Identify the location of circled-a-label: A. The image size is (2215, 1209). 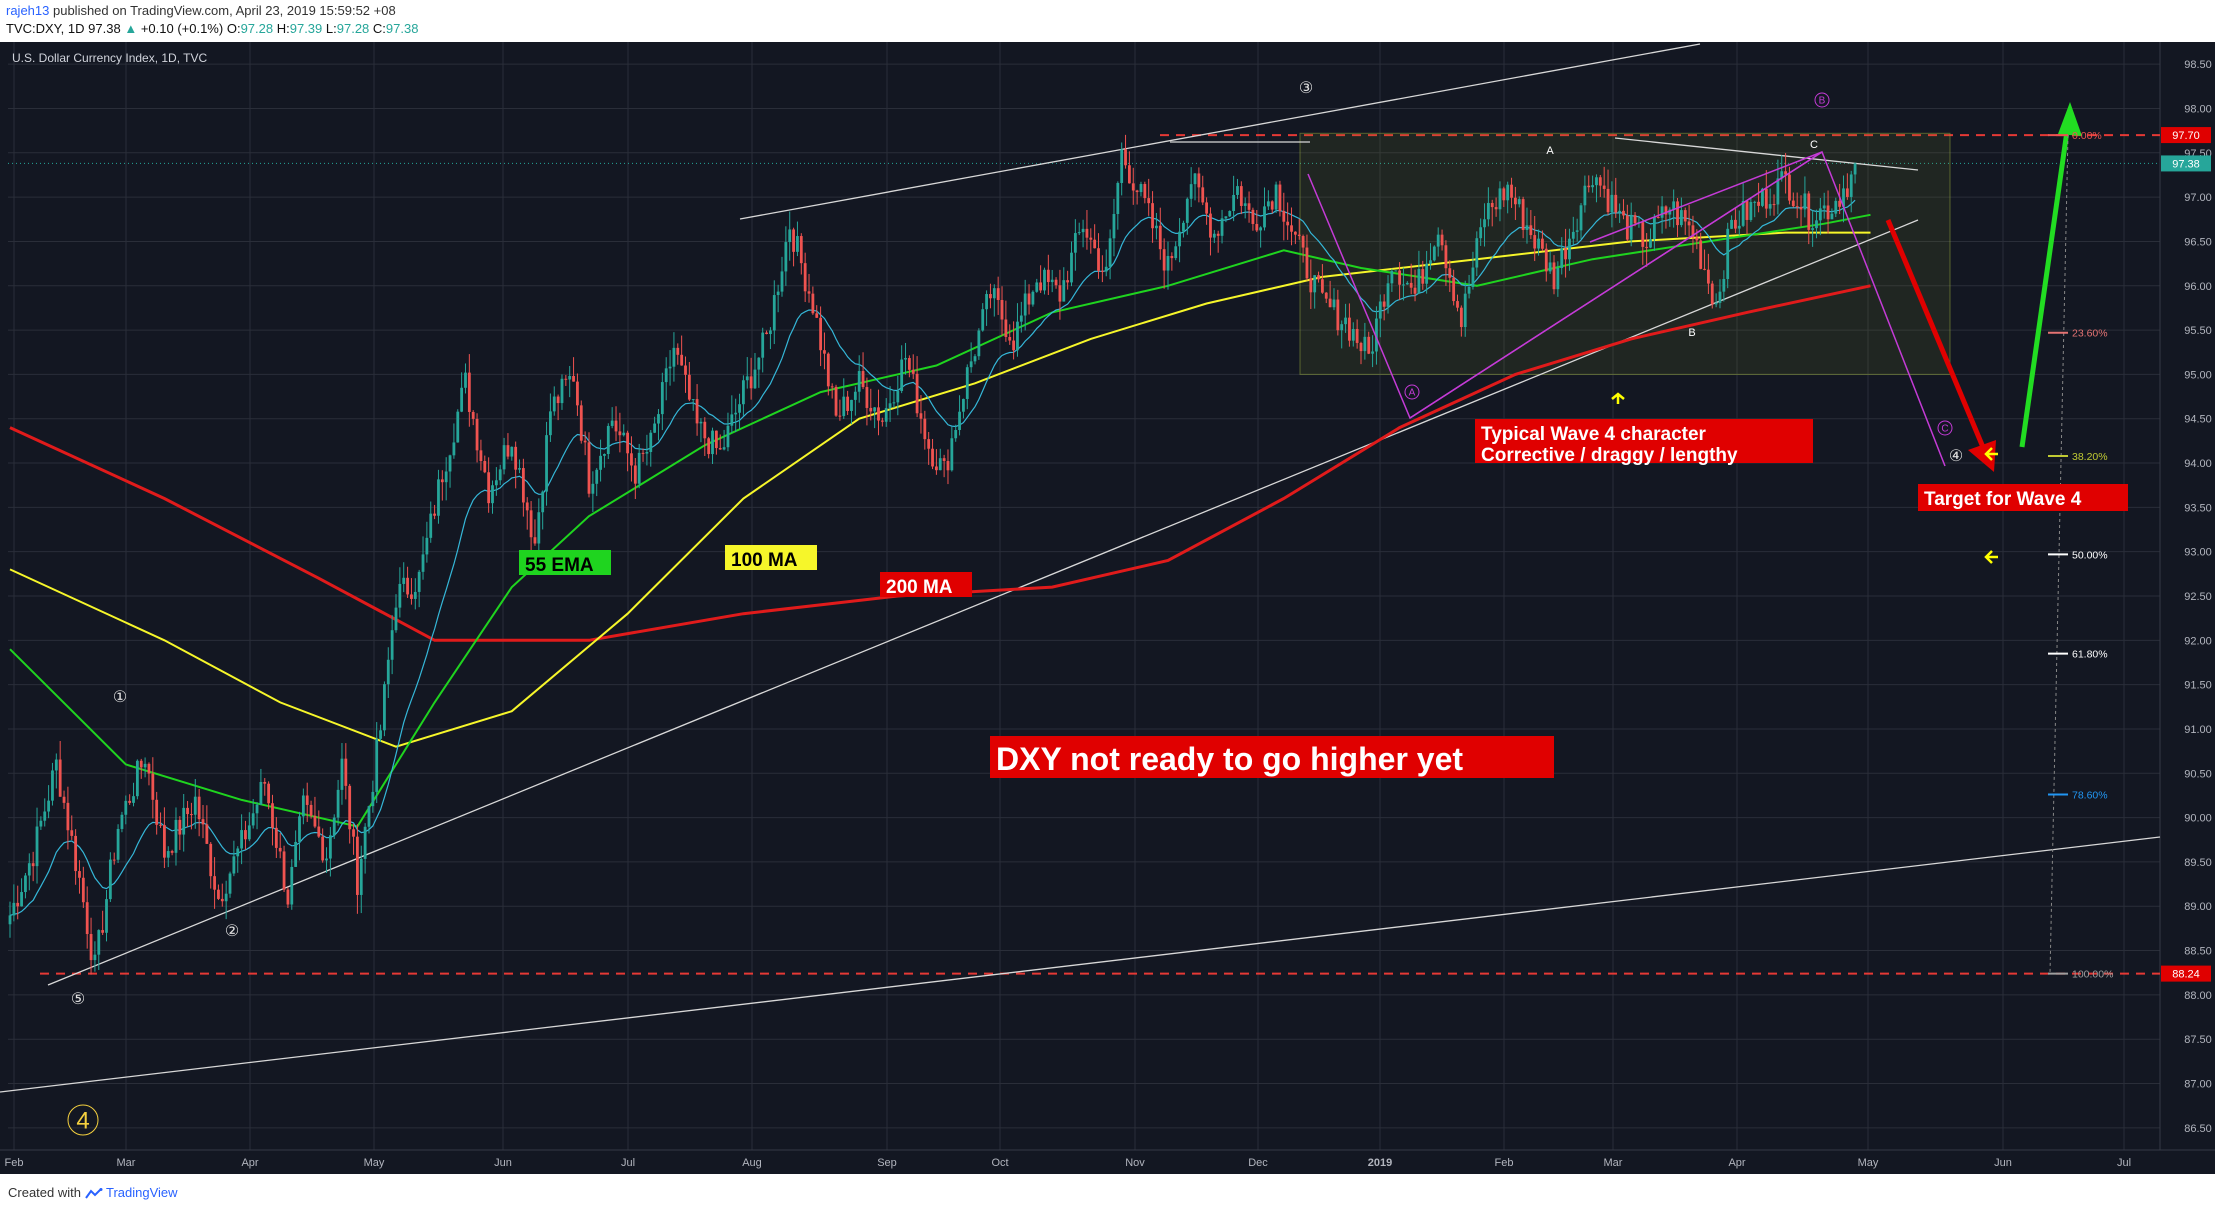
(1412, 393).